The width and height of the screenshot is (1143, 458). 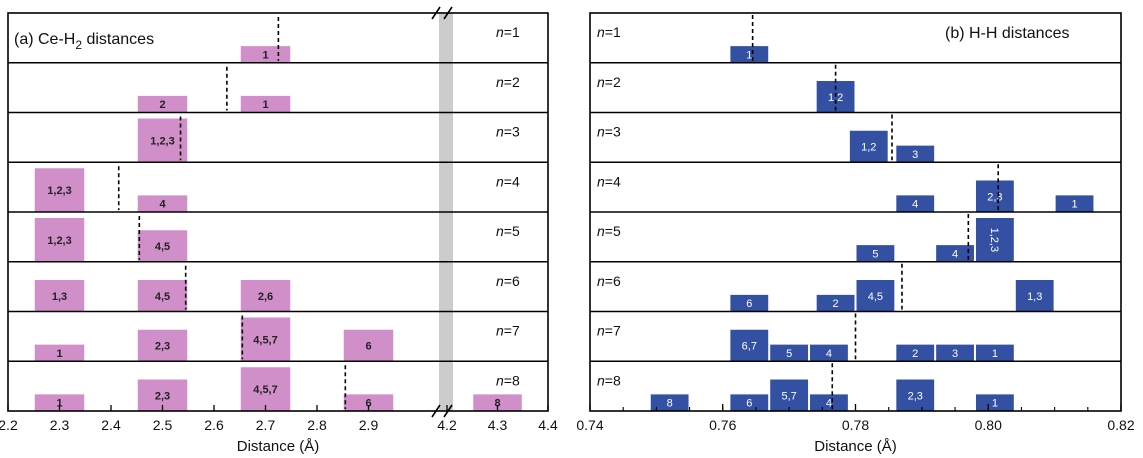 I want to click on x-tick-label: 0.76, so click(x=722, y=425).